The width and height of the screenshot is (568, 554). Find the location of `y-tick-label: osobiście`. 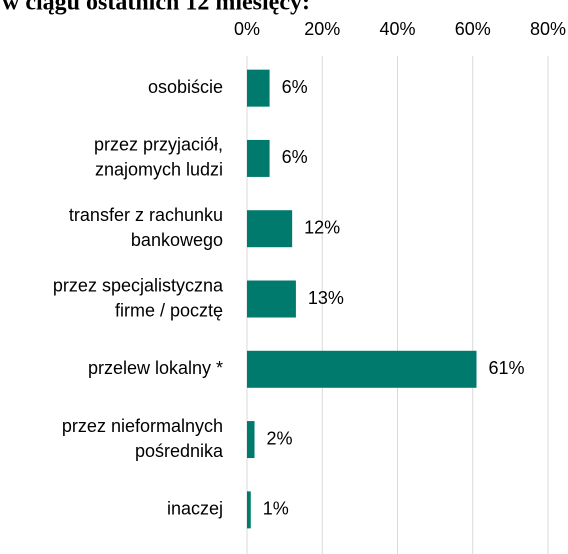

y-tick-label: osobiście is located at coordinates (185, 87).